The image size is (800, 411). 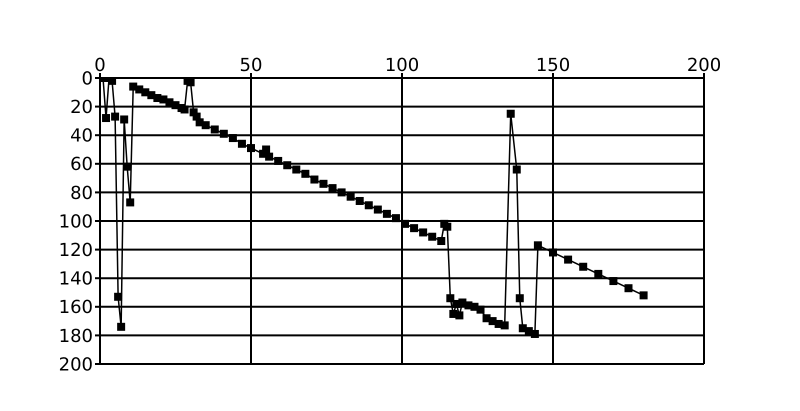 What do you see at coordinates (75, 336) in the screenshot?
I see `y-tick-label: 180` at bounding box center [75, 336].